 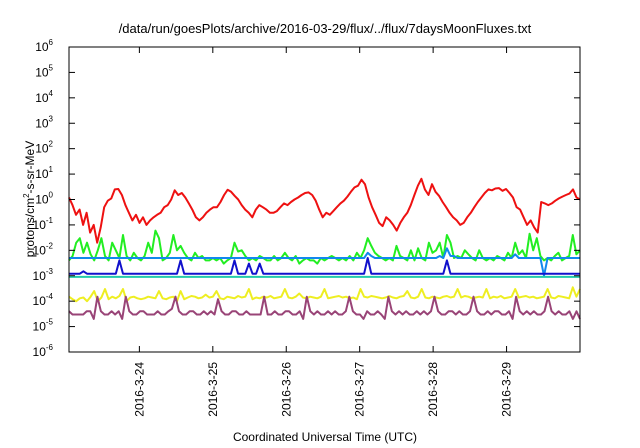 I want to click on y-tick-exponent: -1, so click(x=50, y=220).